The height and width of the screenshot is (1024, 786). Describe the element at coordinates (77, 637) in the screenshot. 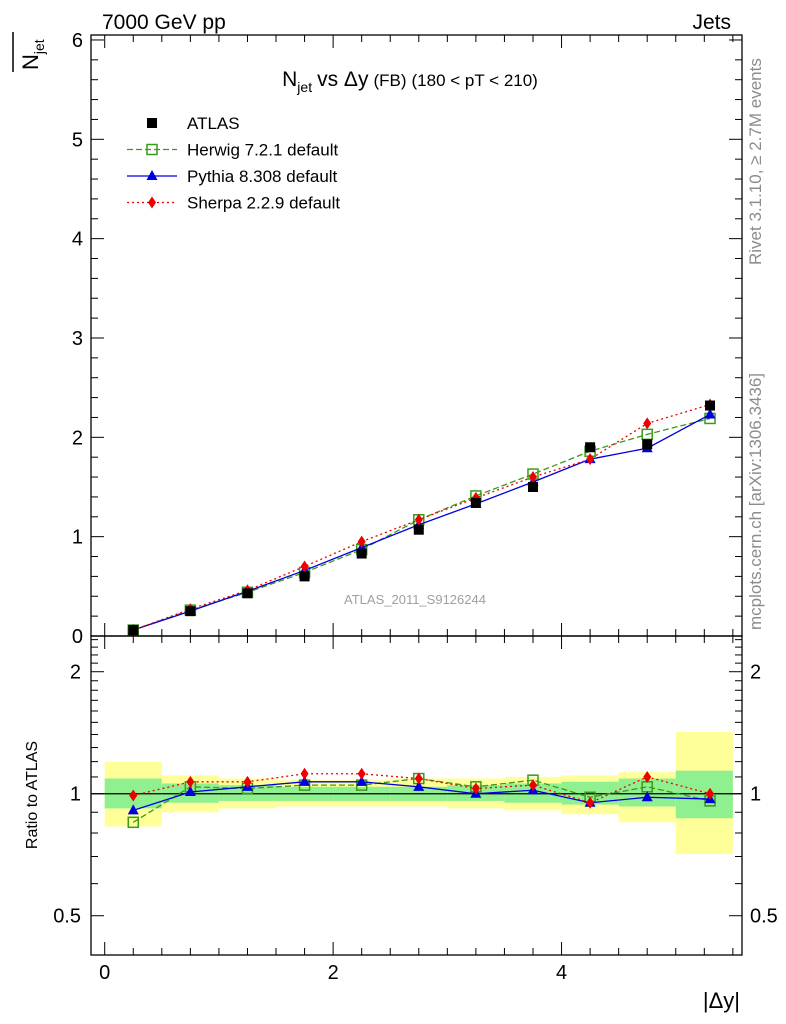

I see `main-y-tick-label: 0` at that location.